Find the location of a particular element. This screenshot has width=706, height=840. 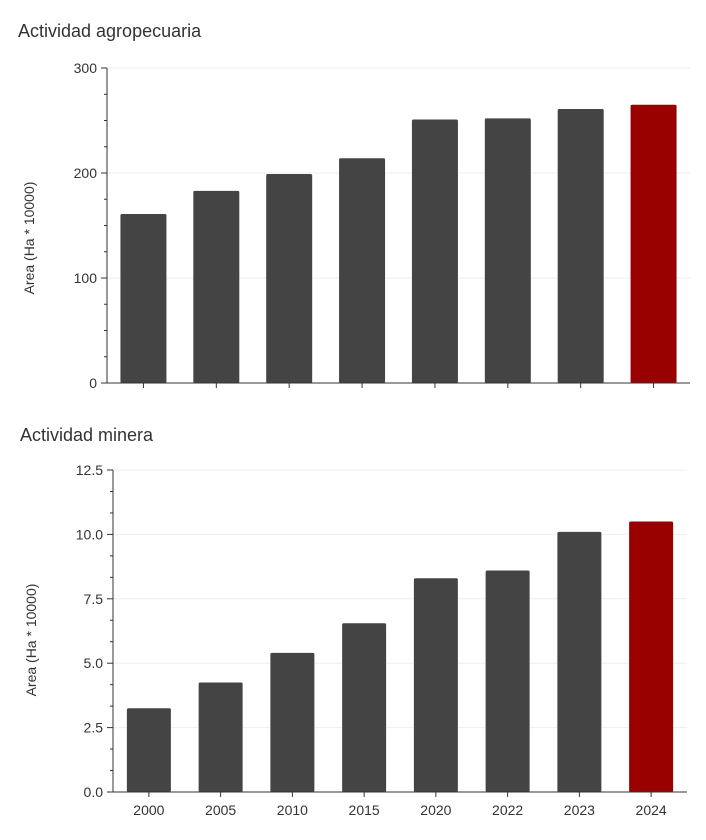

y-tick-label: 200 is located at coordinates (86, 173).